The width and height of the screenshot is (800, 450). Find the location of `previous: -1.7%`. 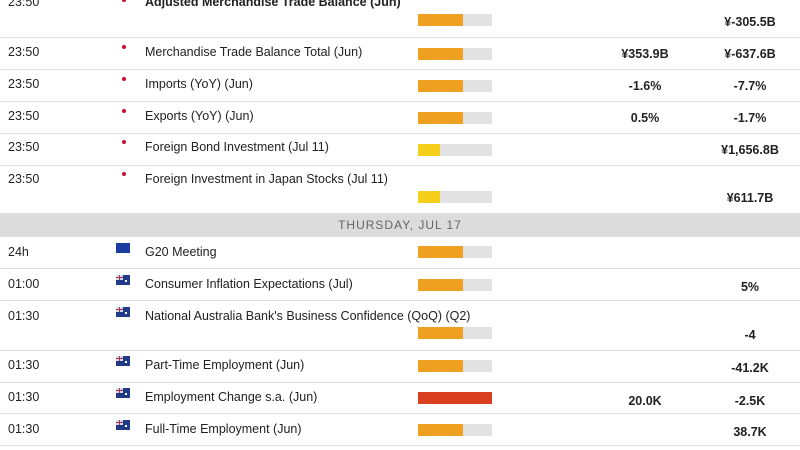

previous: -1.7% is located at coordinates (750, 118).